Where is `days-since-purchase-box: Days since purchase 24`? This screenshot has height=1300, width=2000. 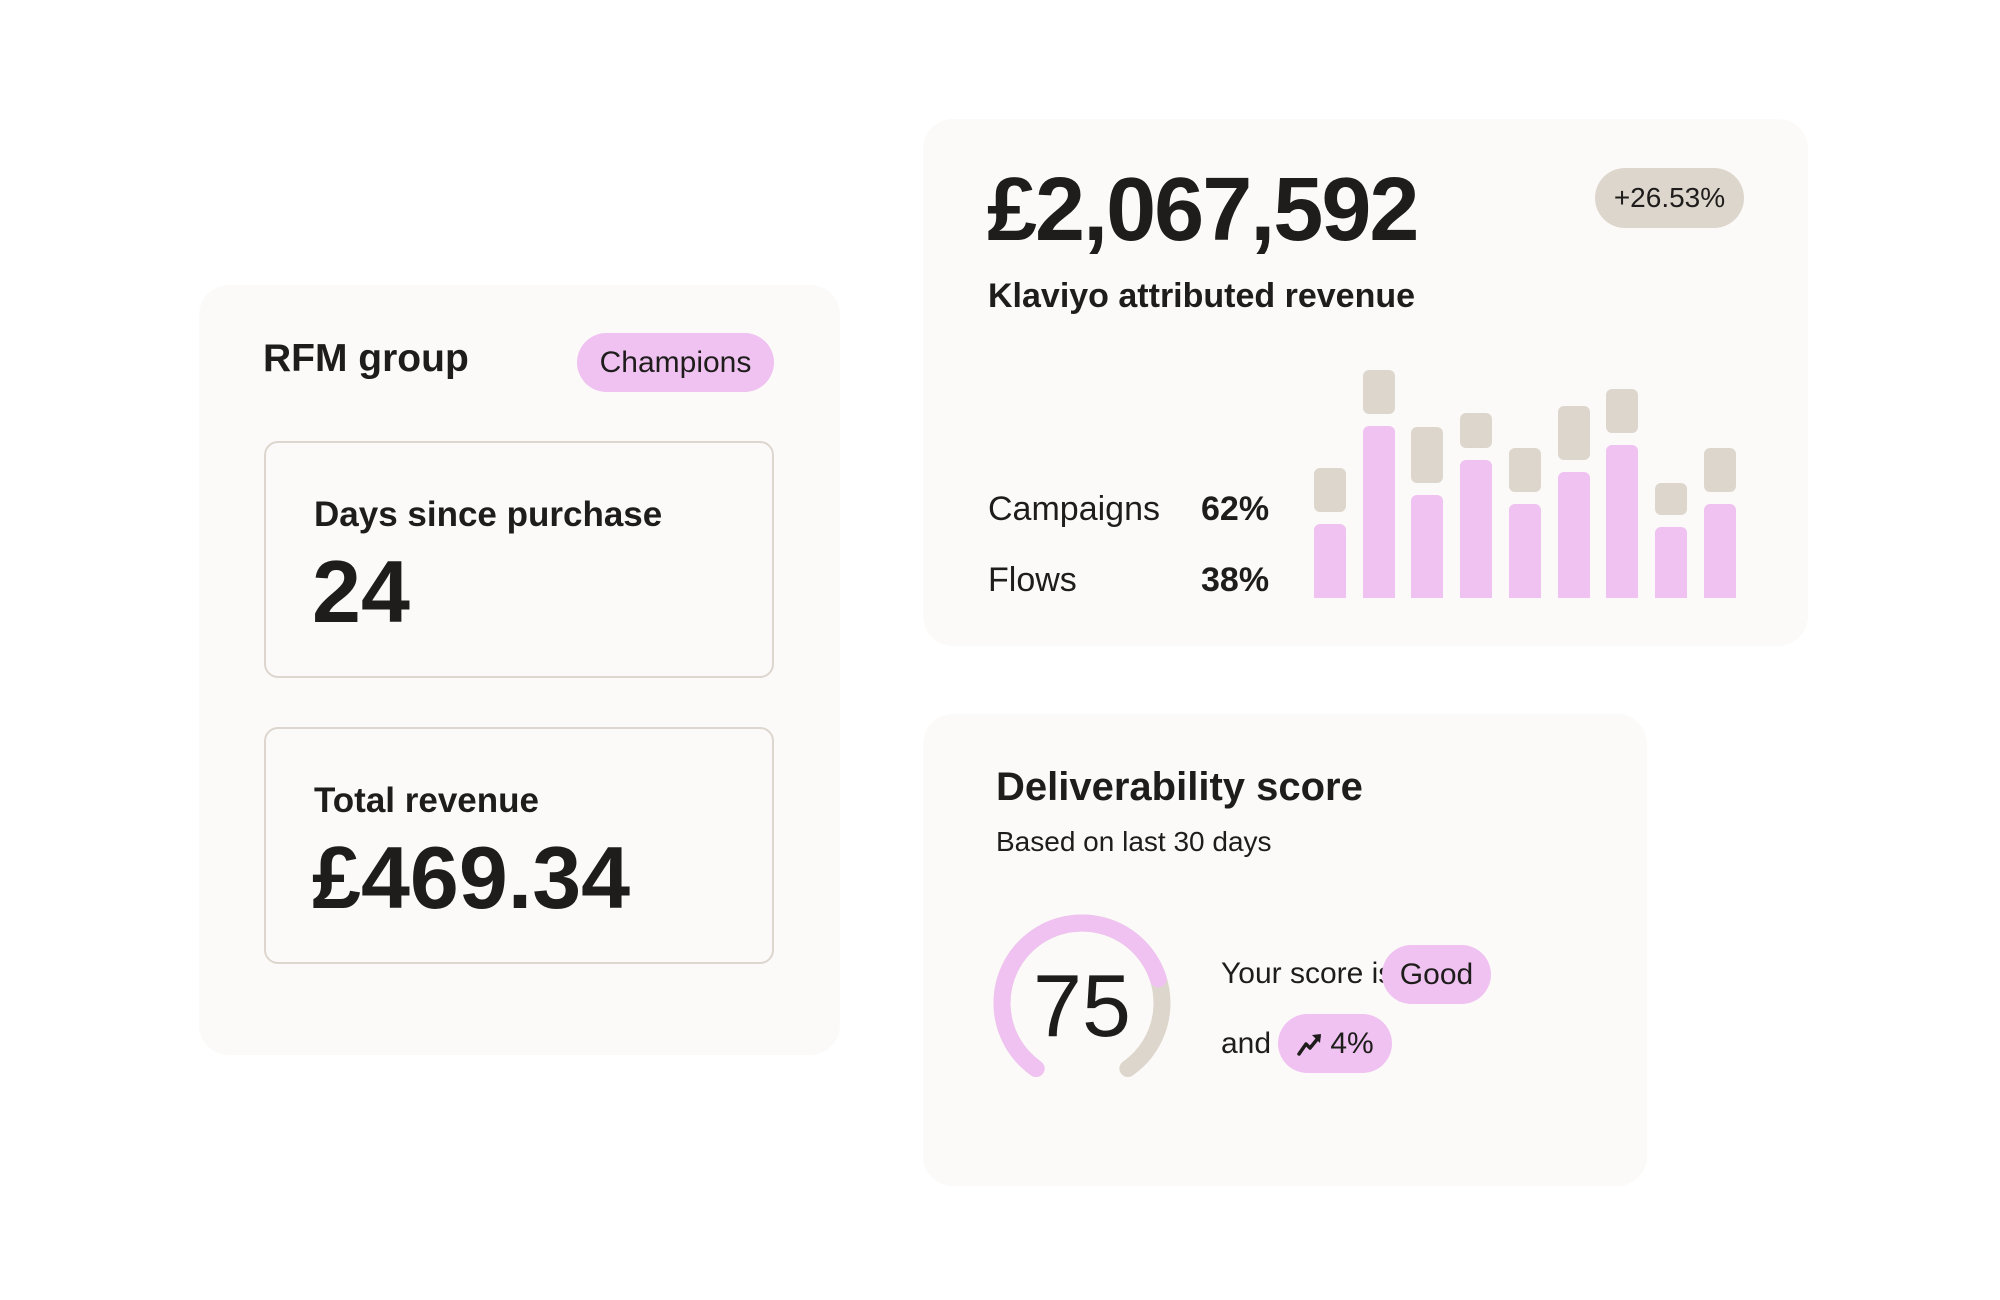
days-since-purchase-box: Days since purchase 24 is located at coordinates (519, 559).